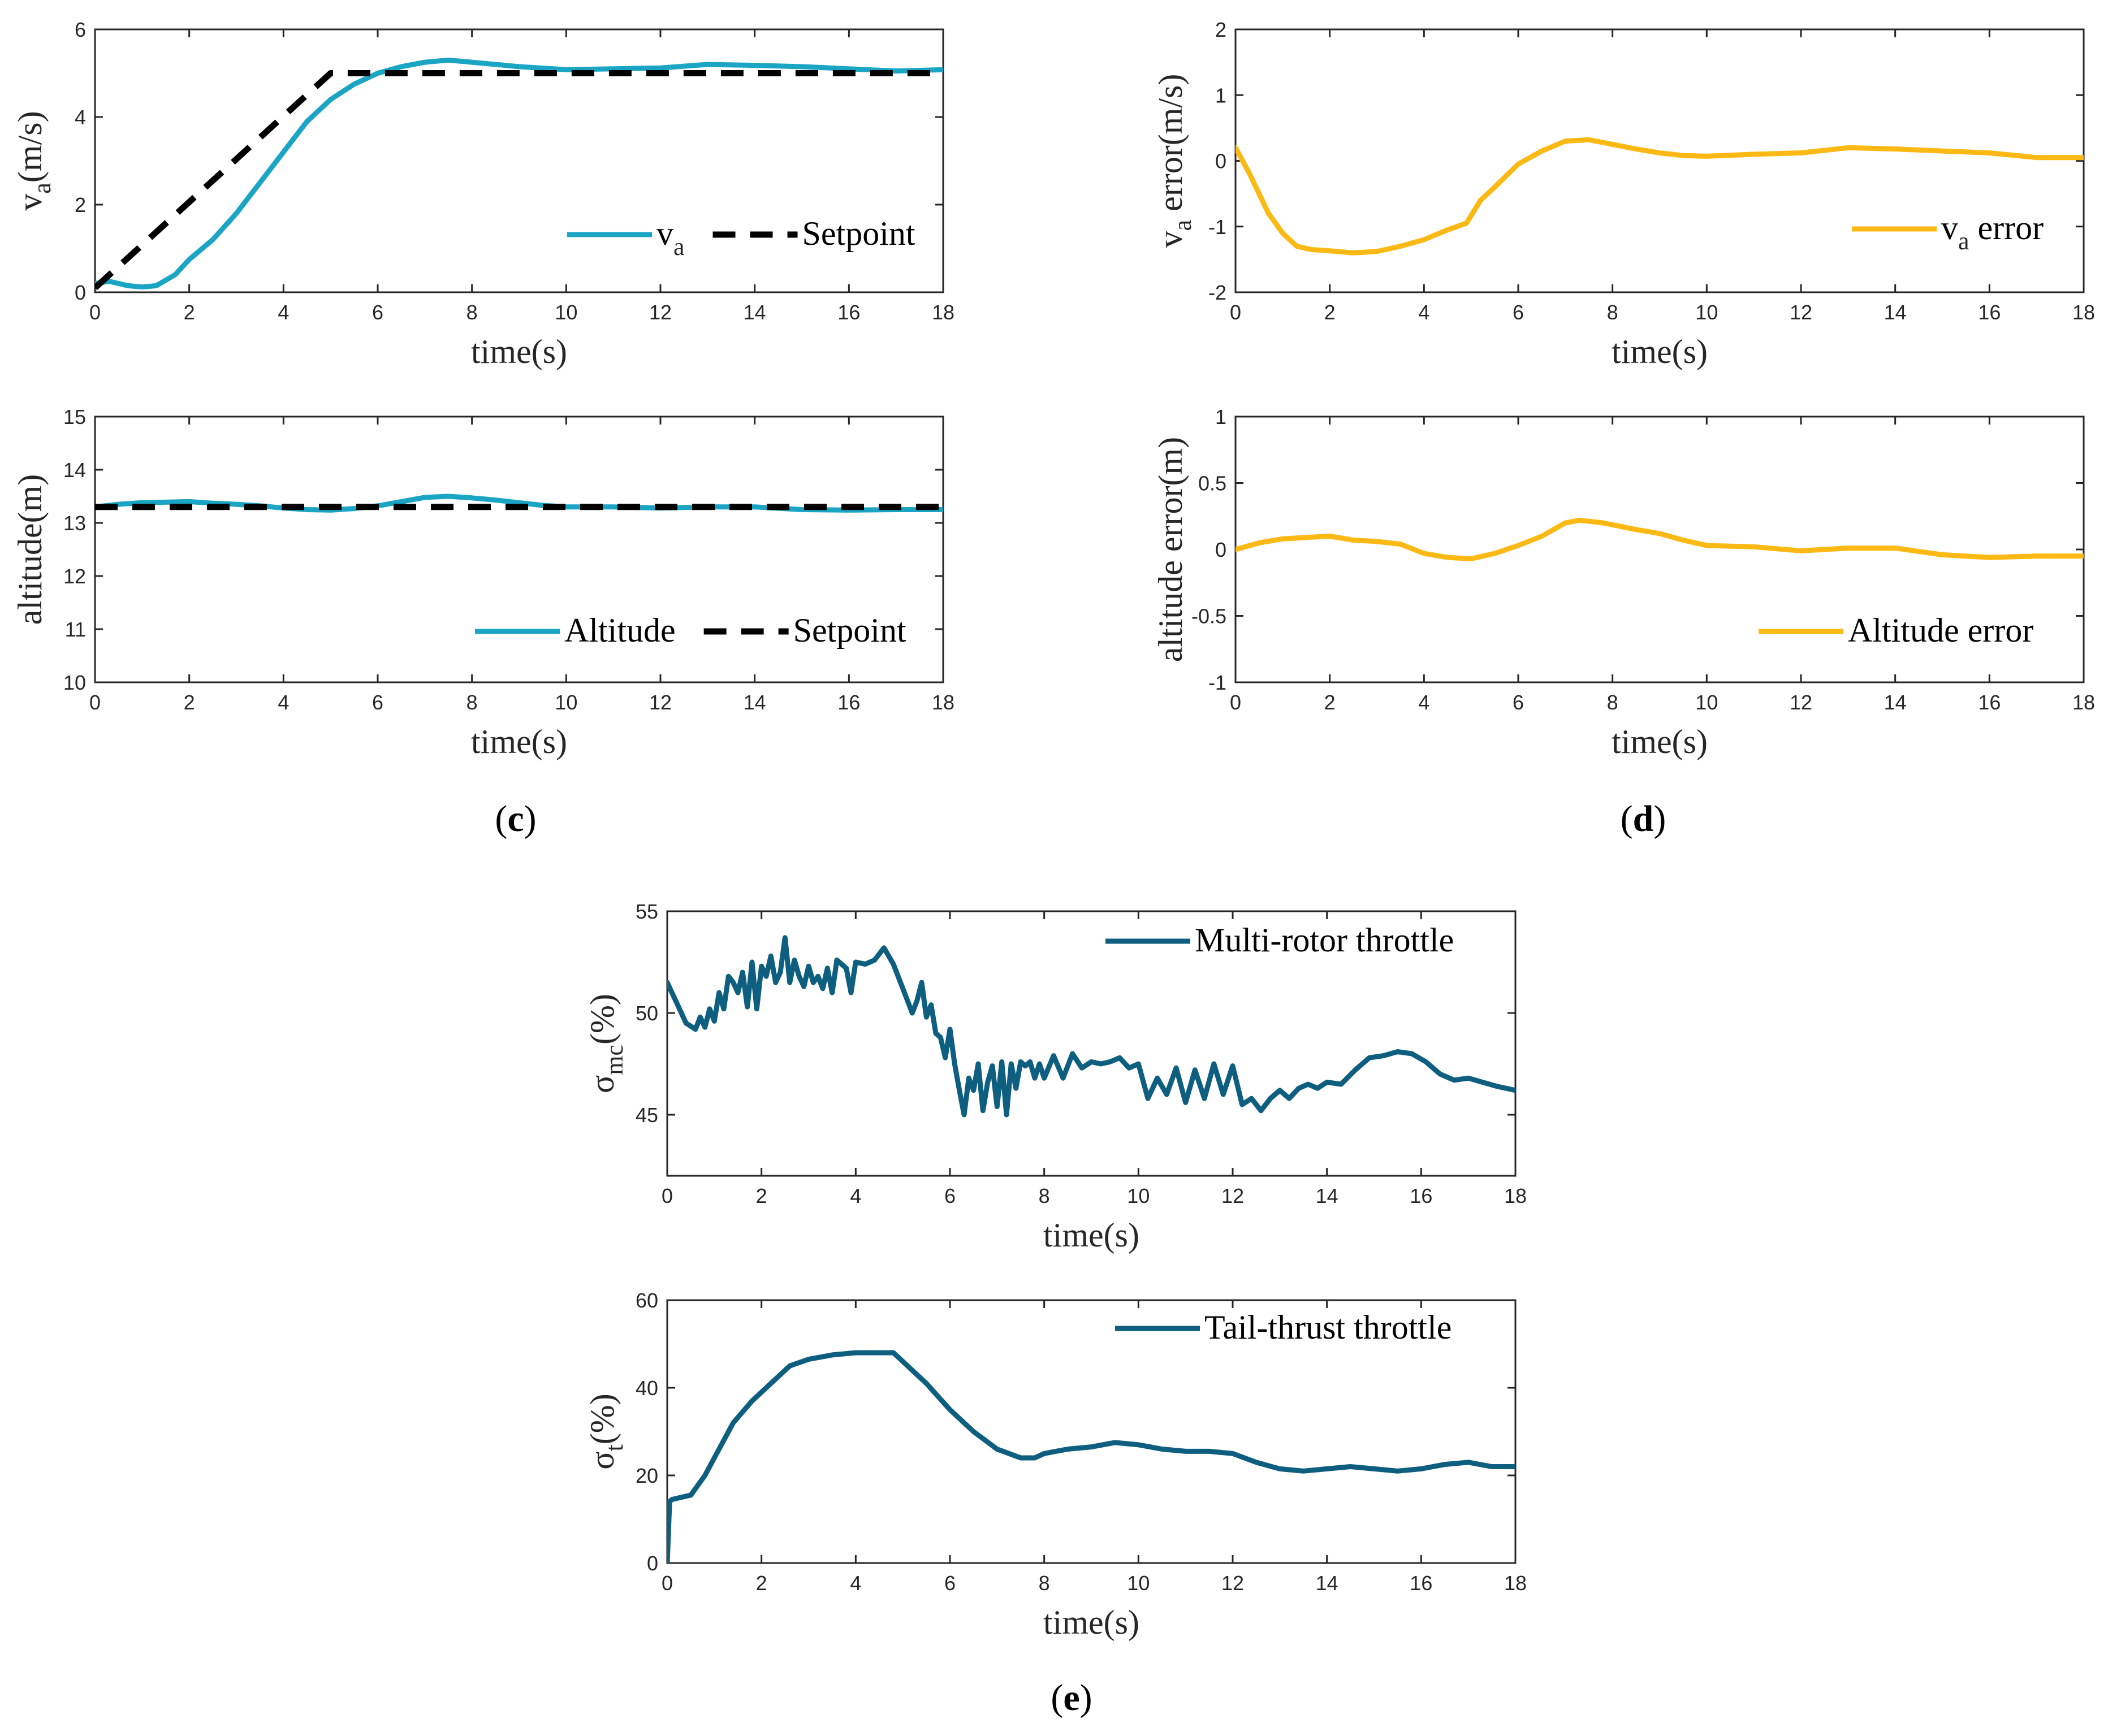 The height and width of the screenshot is (1736, 2108). I want to click on y-axis-label-main: altitude(m), so click(30, 549).